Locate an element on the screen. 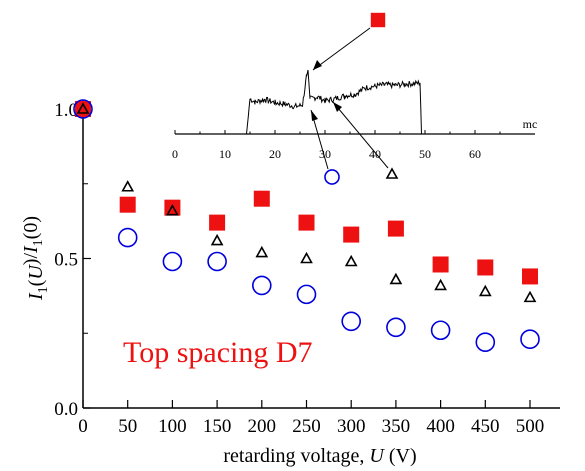  inset-tick-label: 20 is located at coordinates (275, 154).